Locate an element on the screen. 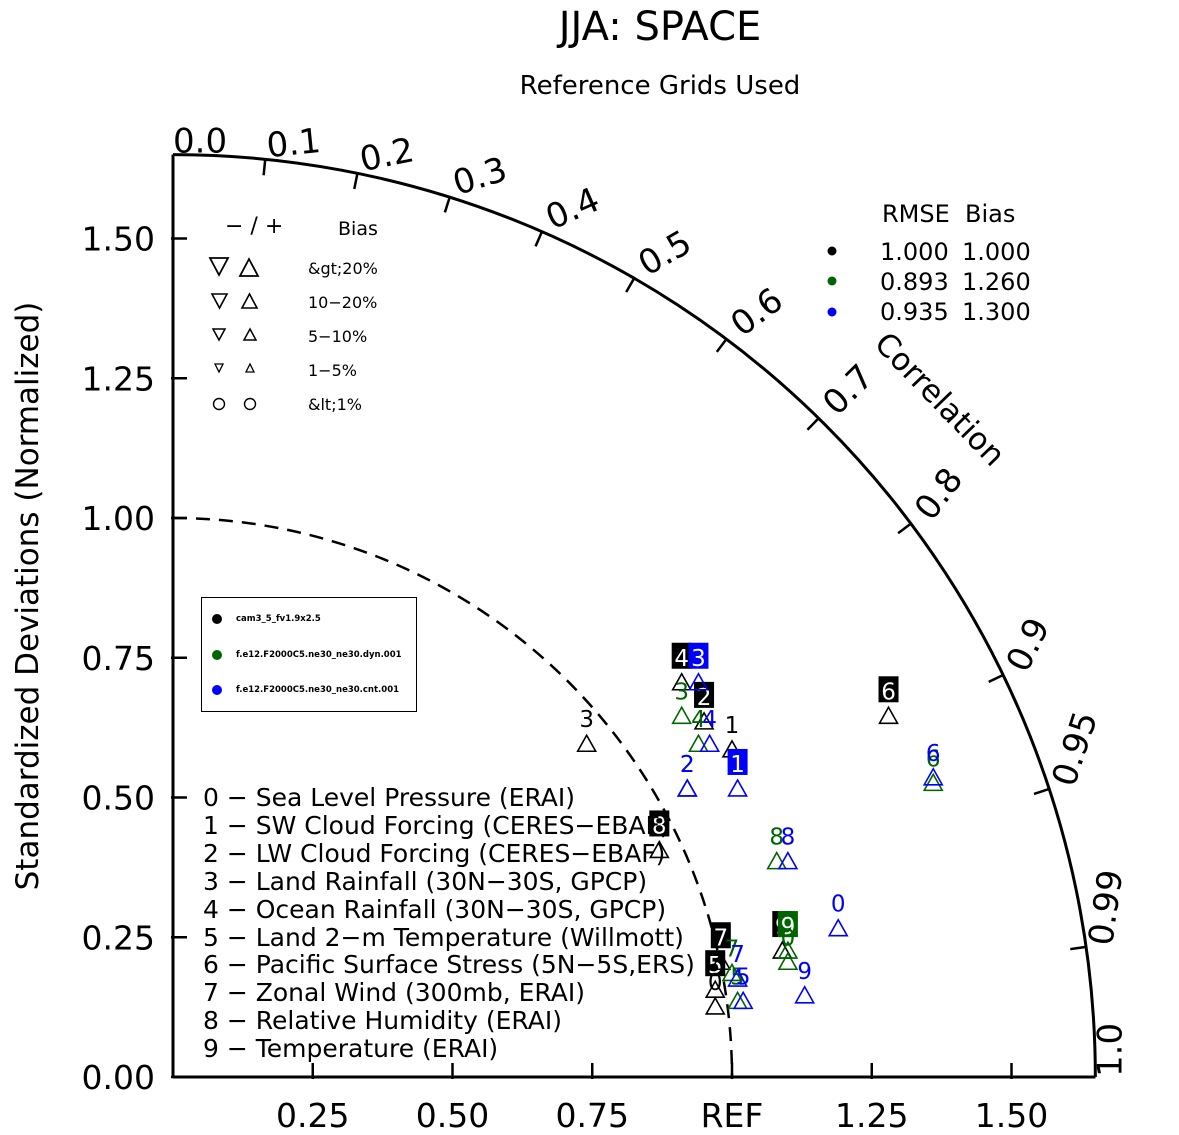  rmse-row-2-dot is located at coordinates (832, 281).